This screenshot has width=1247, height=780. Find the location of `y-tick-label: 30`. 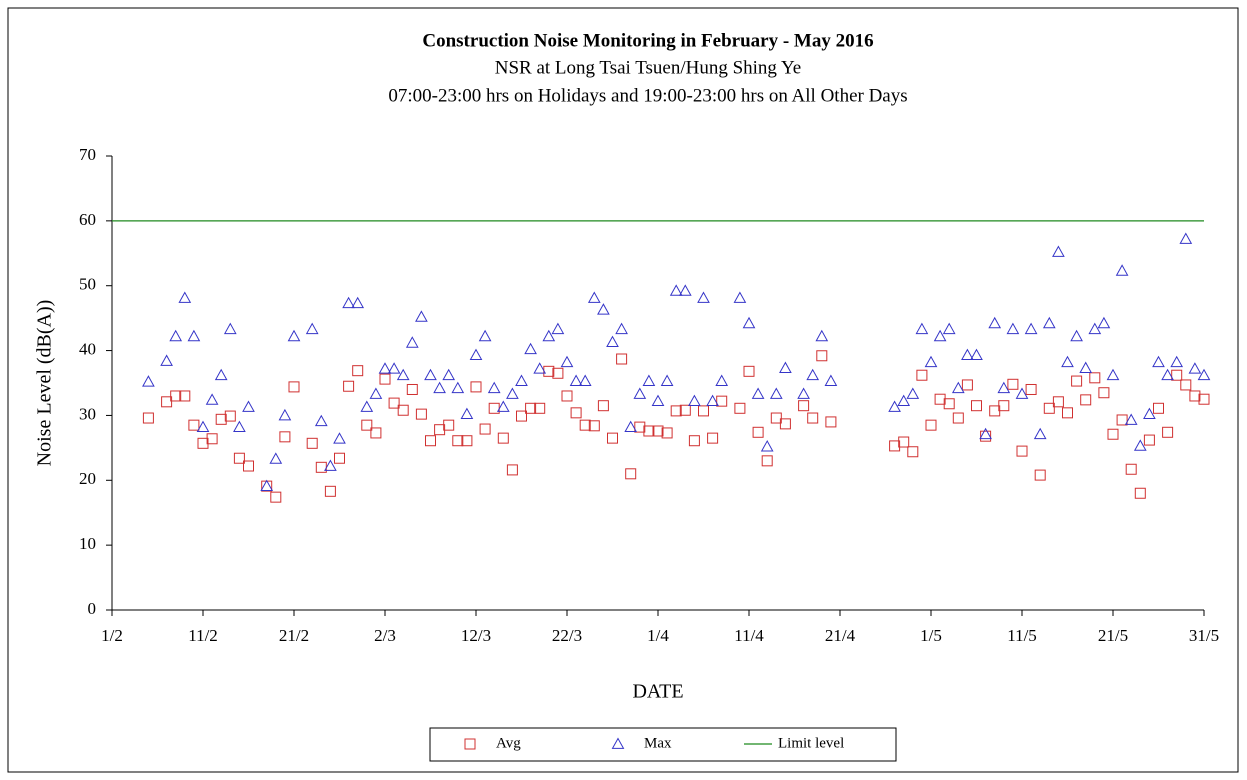

y-tick-label: 30 is located at coordinates (87, 413).